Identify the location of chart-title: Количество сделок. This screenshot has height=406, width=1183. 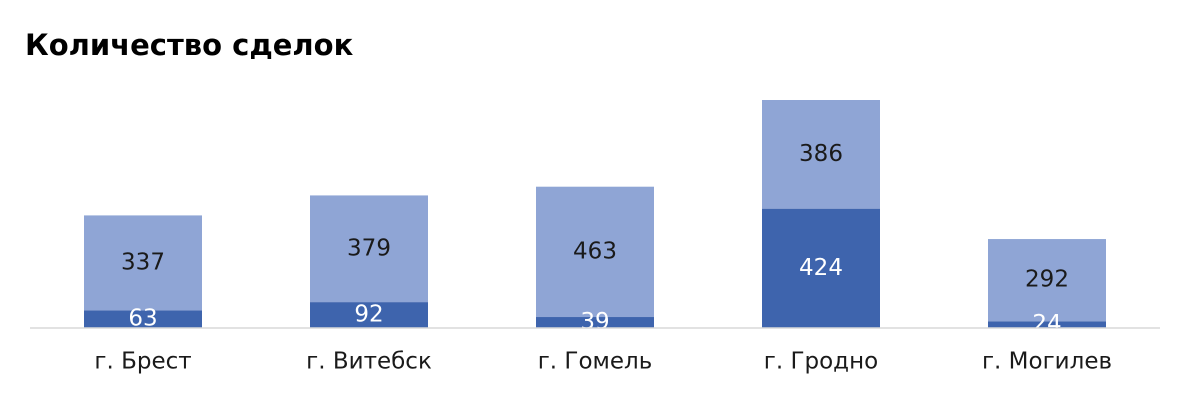
(189, 45).